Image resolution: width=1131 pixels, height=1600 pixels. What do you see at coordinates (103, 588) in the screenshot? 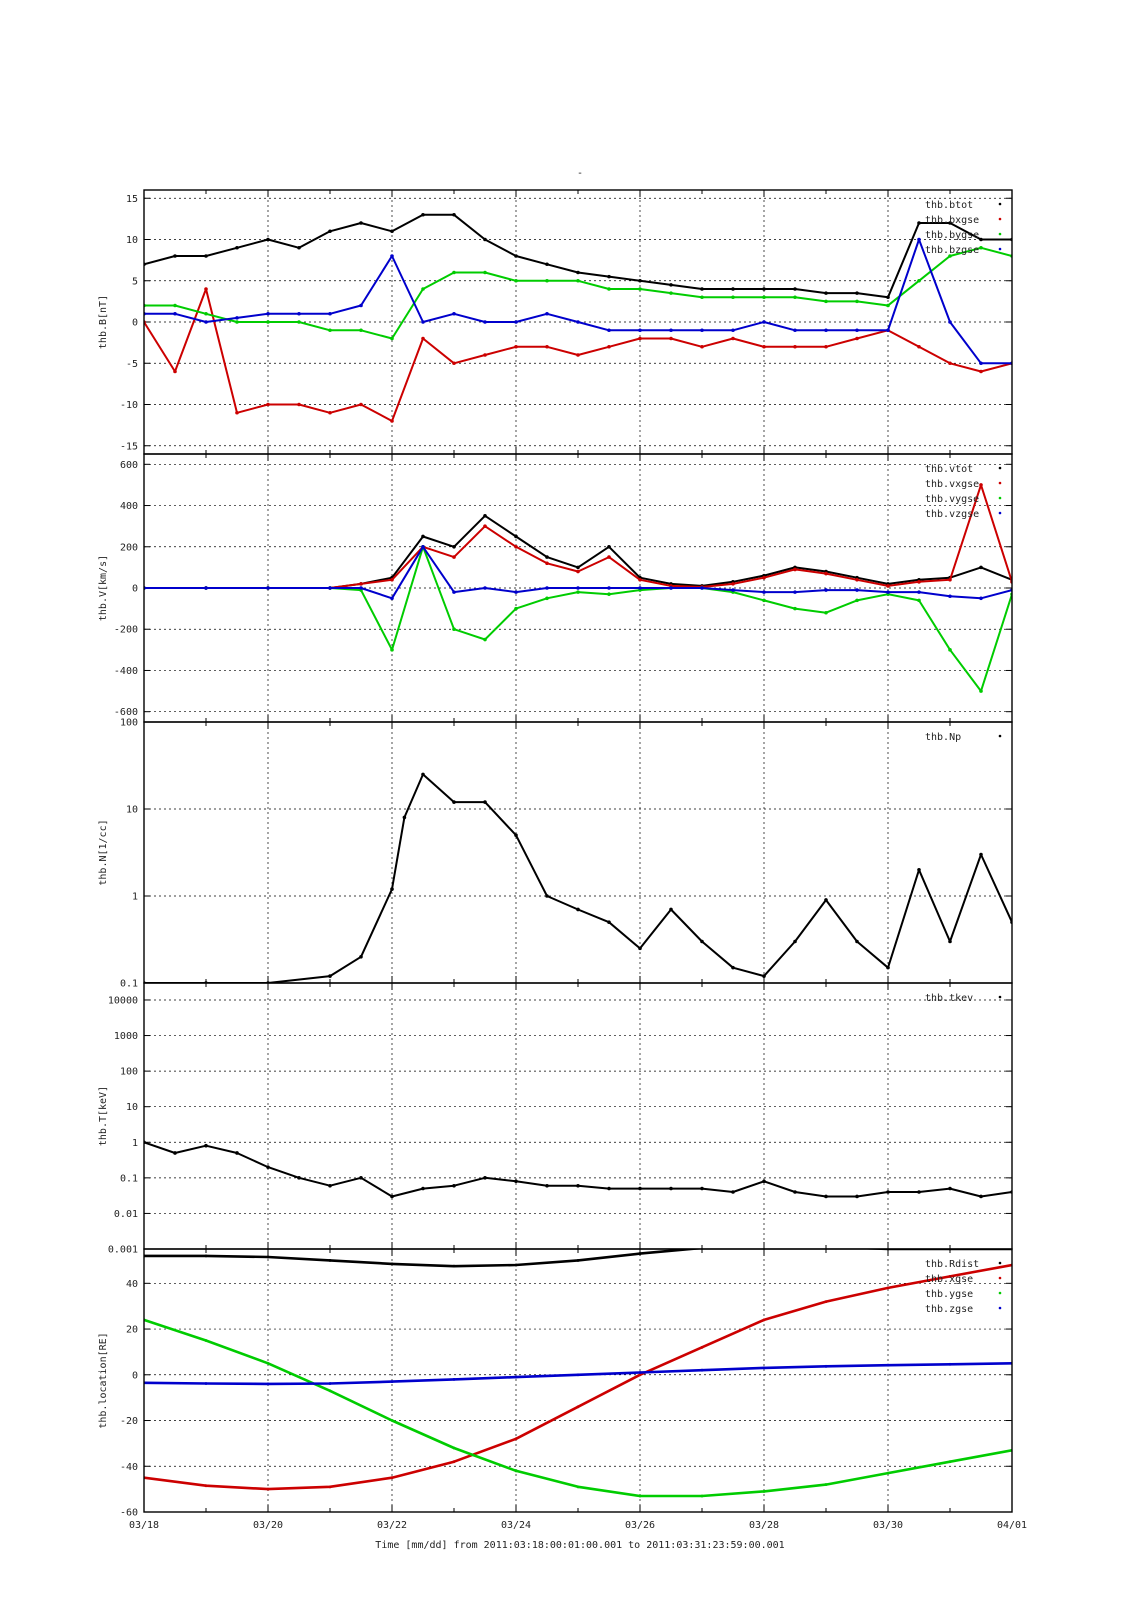
I see `y-axis-label: thb.V[km/s]` at bounding box center [103, 588].